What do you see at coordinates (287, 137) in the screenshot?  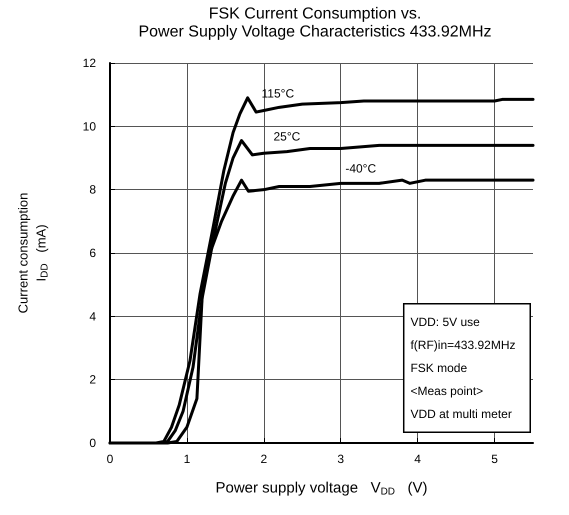 I see `series-label: 25°C` at bounding box center [287, 137].